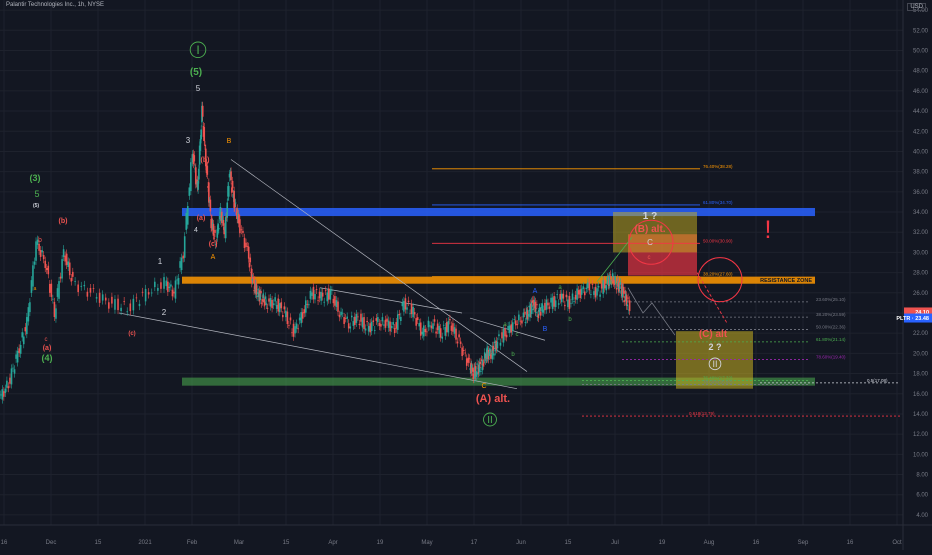  What do you see at coordinates (196, 72) in the screenshot?
I see `wave-label: (5)` at bounding box center [196, 72].